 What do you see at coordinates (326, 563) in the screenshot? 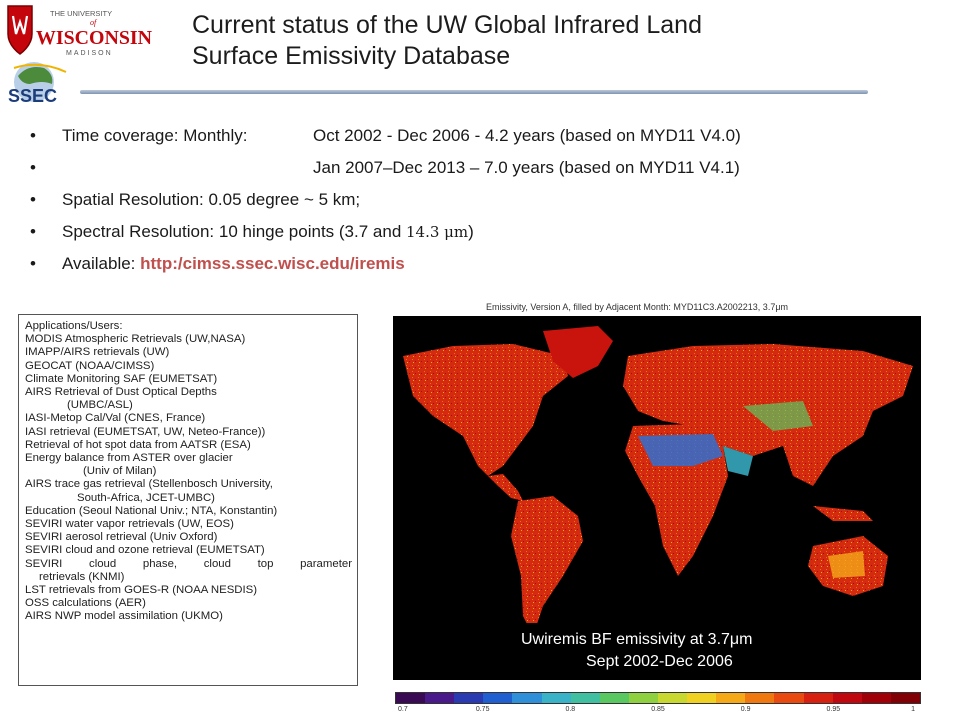
I see `app-word: parameter` at bounding box center [326, 563].